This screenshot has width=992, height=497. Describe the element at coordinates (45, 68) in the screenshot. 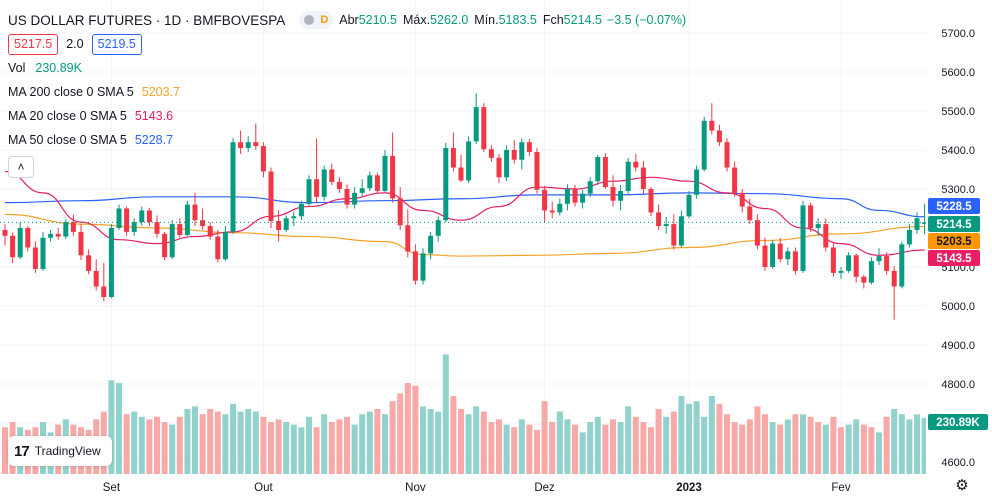

I see `indicator-vol: Vol 230.89K` at that location.